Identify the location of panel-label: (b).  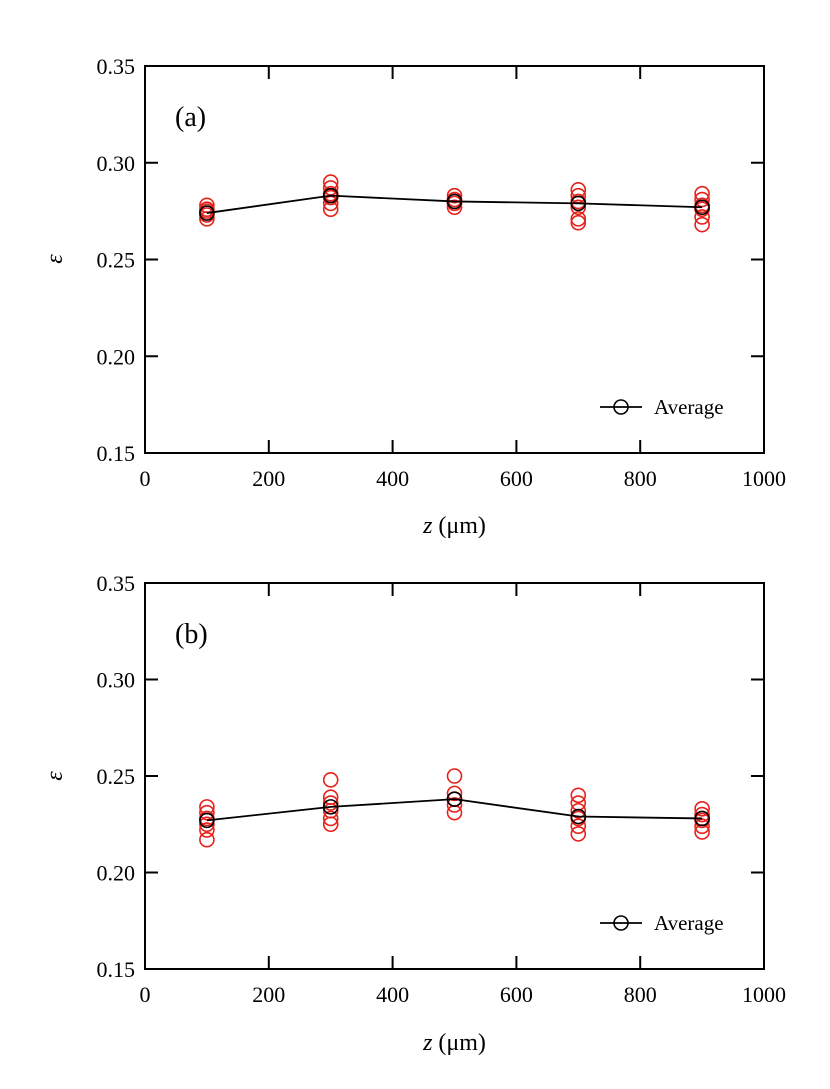
(191, 634).